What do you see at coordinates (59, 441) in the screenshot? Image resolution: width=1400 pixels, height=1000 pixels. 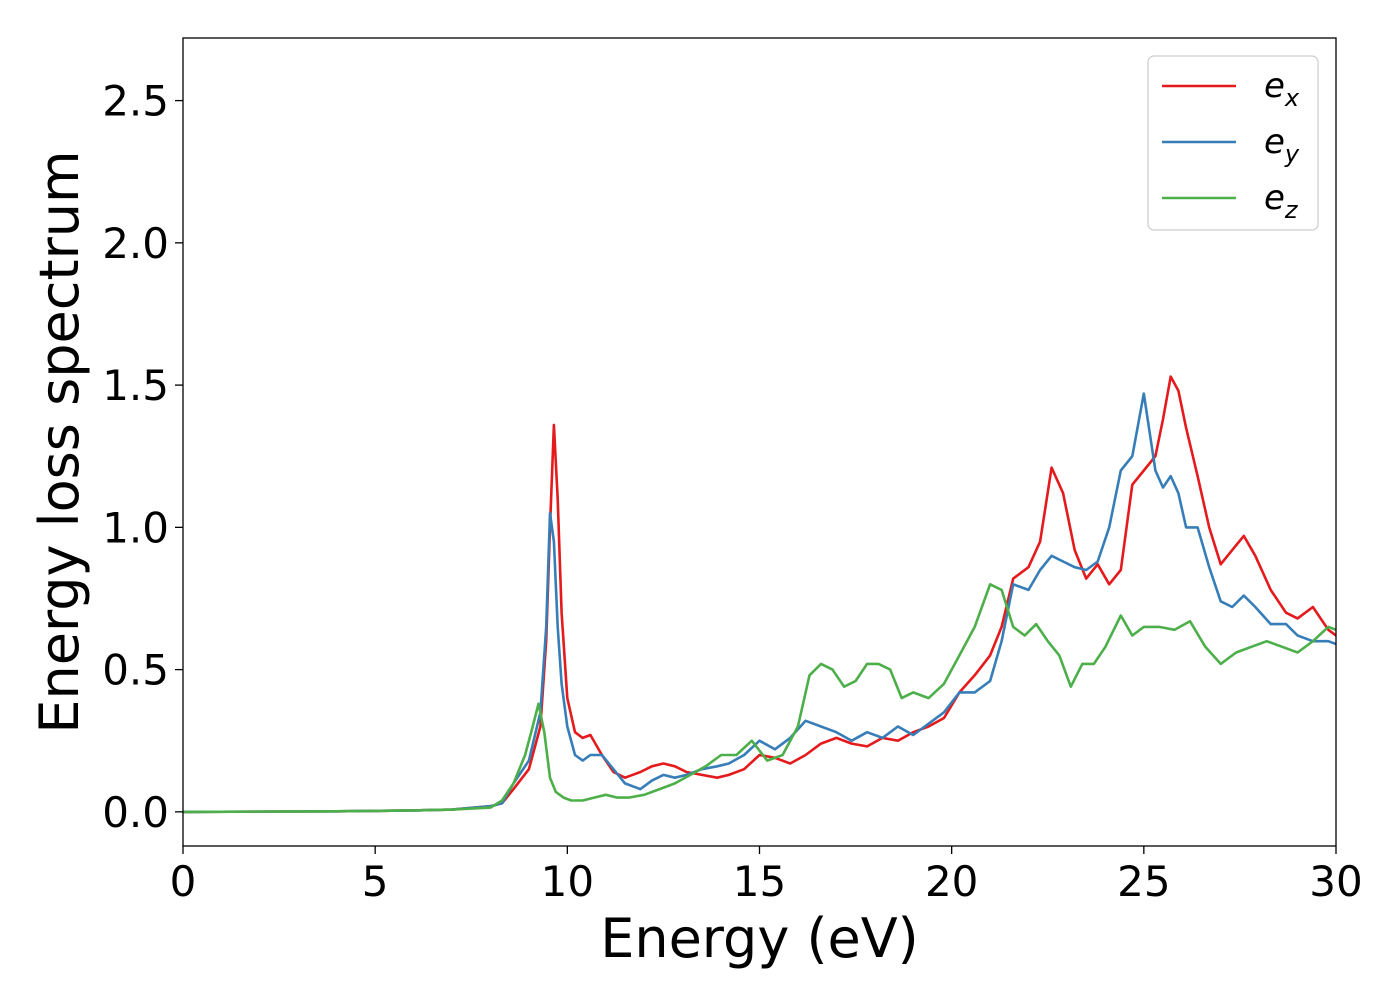 I see `y-axis-title: Energy loss spectrum` at bounding box center [59, 441].